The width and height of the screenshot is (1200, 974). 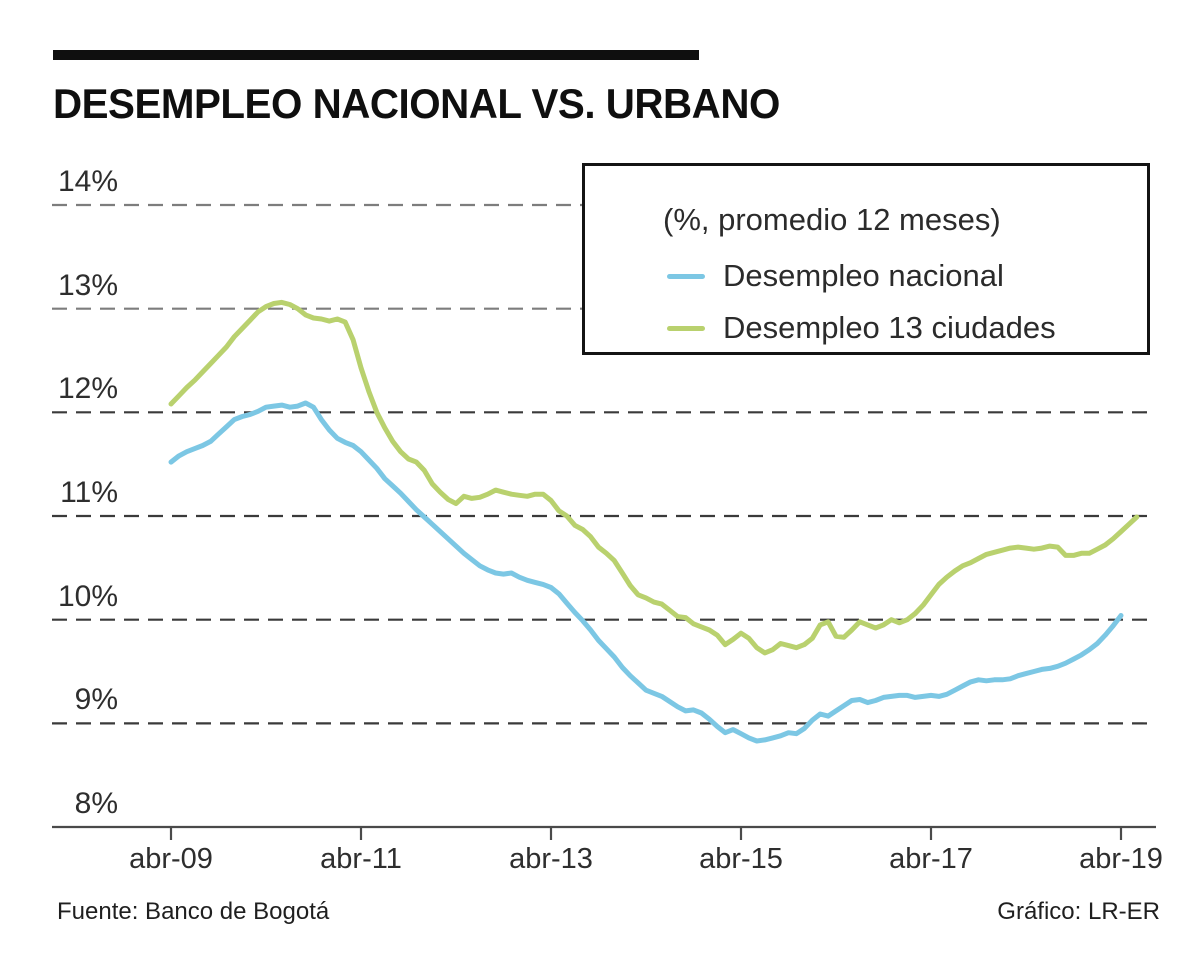 I want to click on y-axis-label-10pct: 10%, so click(x=87, y=596).